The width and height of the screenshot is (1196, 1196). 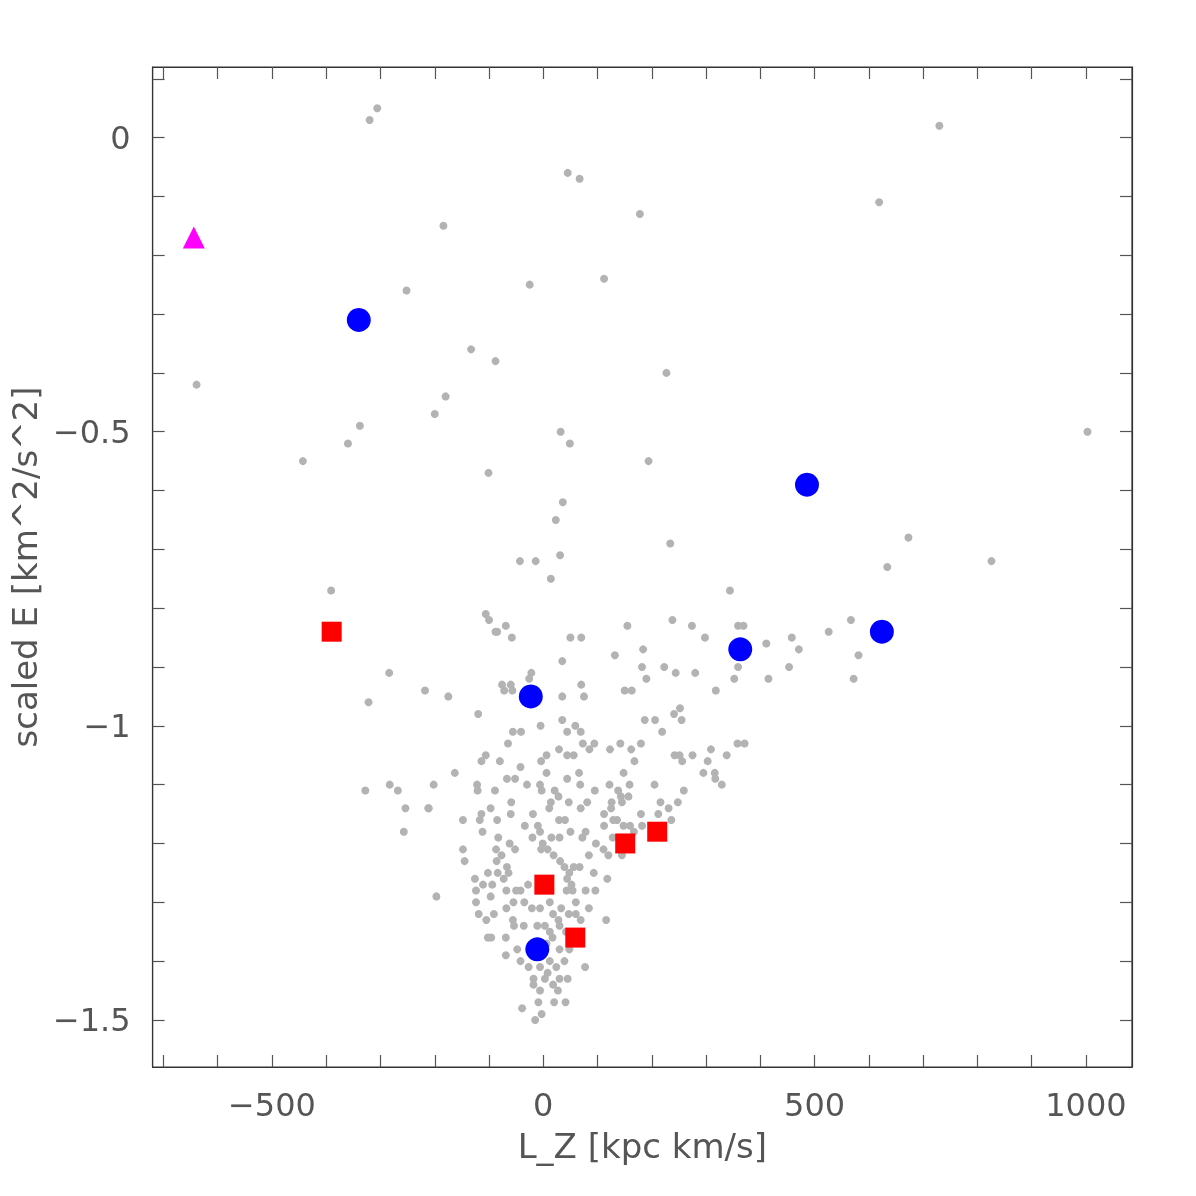 What do you see at coordinates (543, 1105) in the screenshot?
I see `x-tick-label: 0` at bounding box center [543, 1105].